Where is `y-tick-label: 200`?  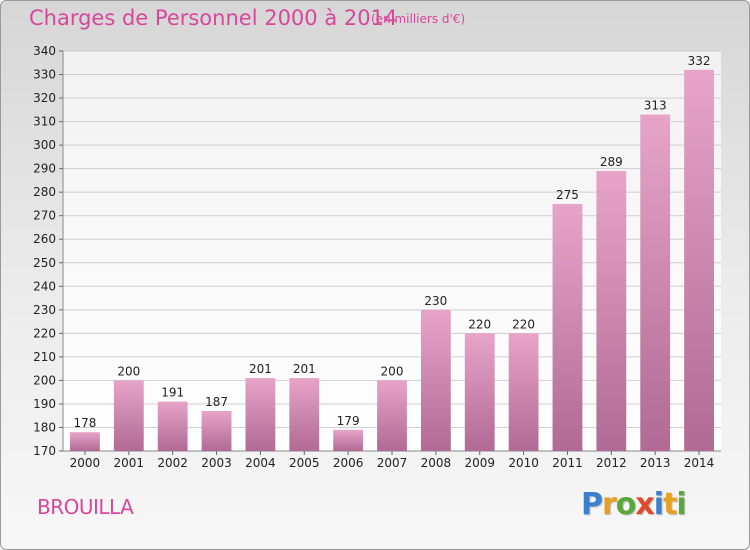 y-tick-label: 200 is located at coordinates (44, 380).